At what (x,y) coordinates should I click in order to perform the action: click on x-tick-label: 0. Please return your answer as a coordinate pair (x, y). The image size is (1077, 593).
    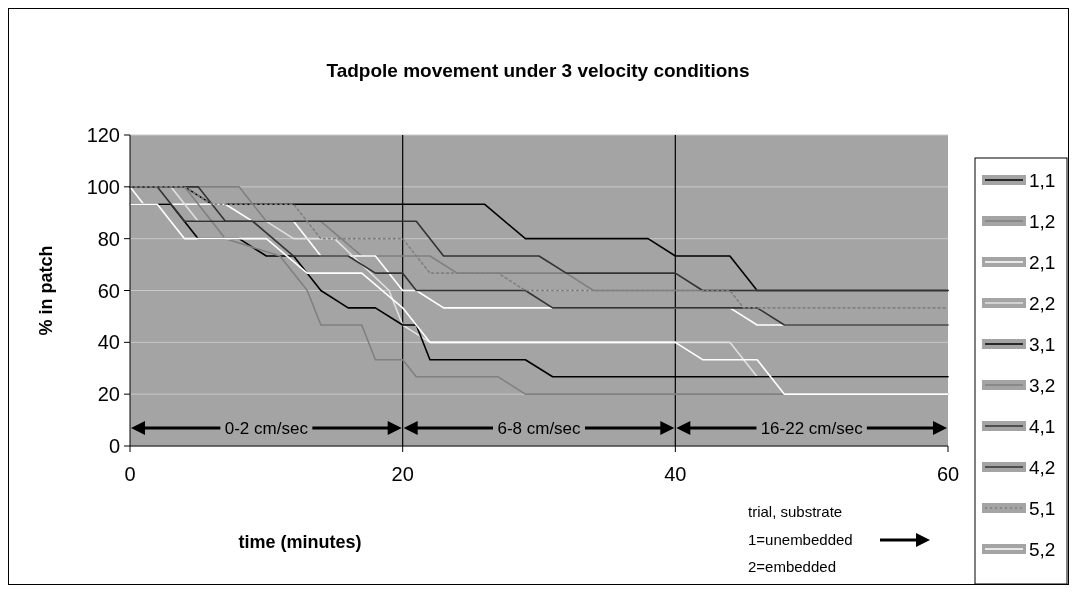
    Looking at the image, I should click on (130, 474).